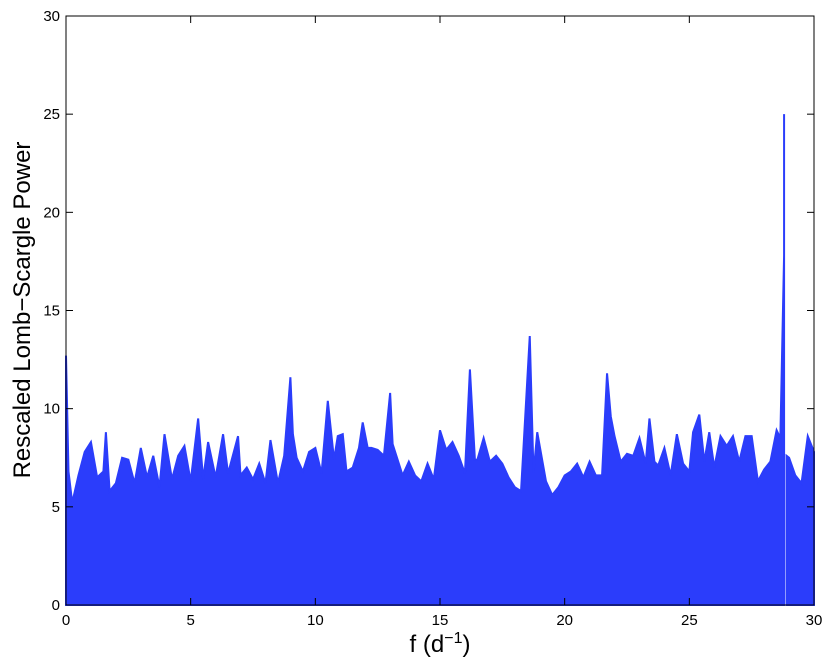  What do you see at coordinates (427, 644) in the screenshot?
I see `x-label-text: f (d` at bounding box center [427, 644].